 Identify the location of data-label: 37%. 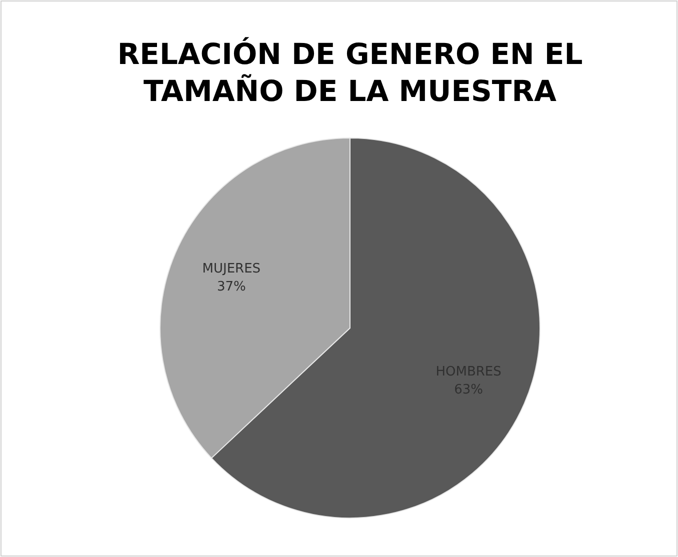
(231, 287).